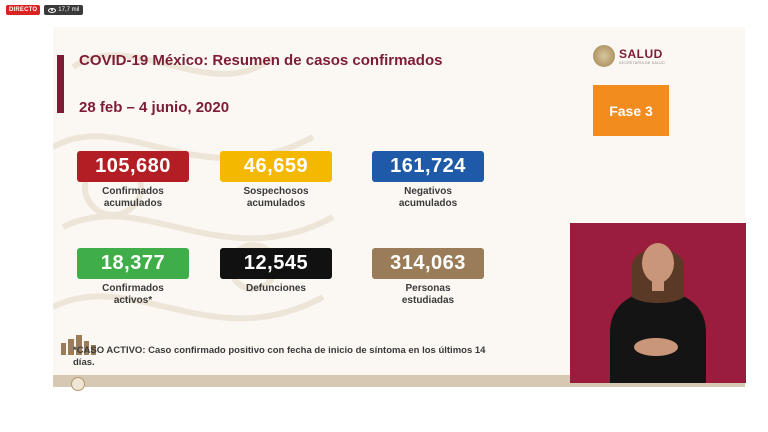  Describe the element at coordinates (60, 84) in the screenshot. I see `title-accent-bar` at that location.